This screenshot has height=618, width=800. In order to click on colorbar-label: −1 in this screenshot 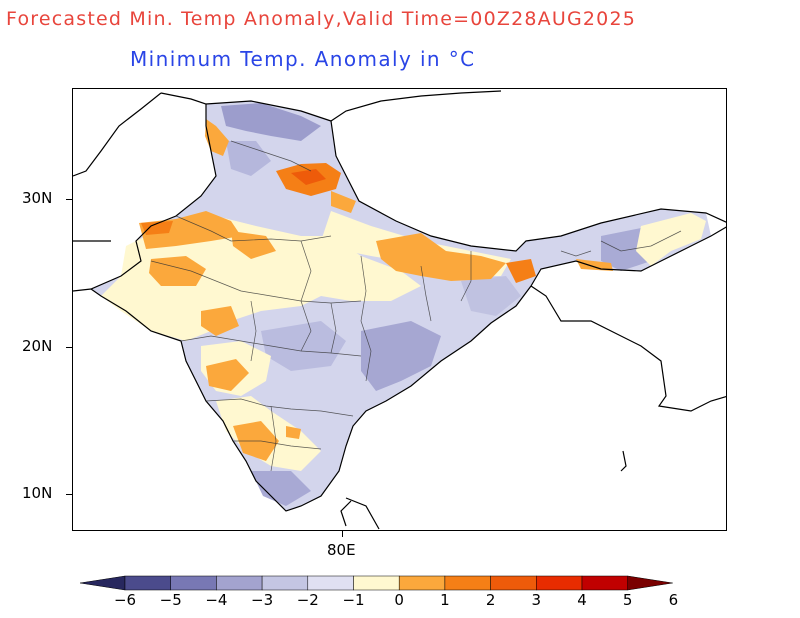, I will do `click(353, 600)`.